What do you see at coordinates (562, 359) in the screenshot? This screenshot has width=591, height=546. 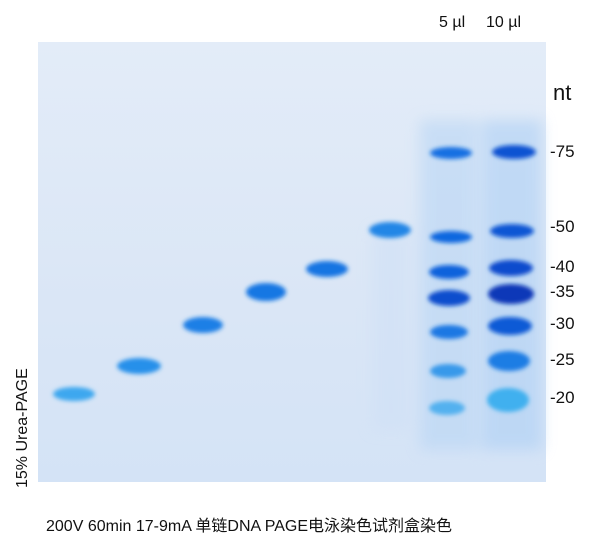 I see `marker-25: -25` at bounding box center [562, 359].